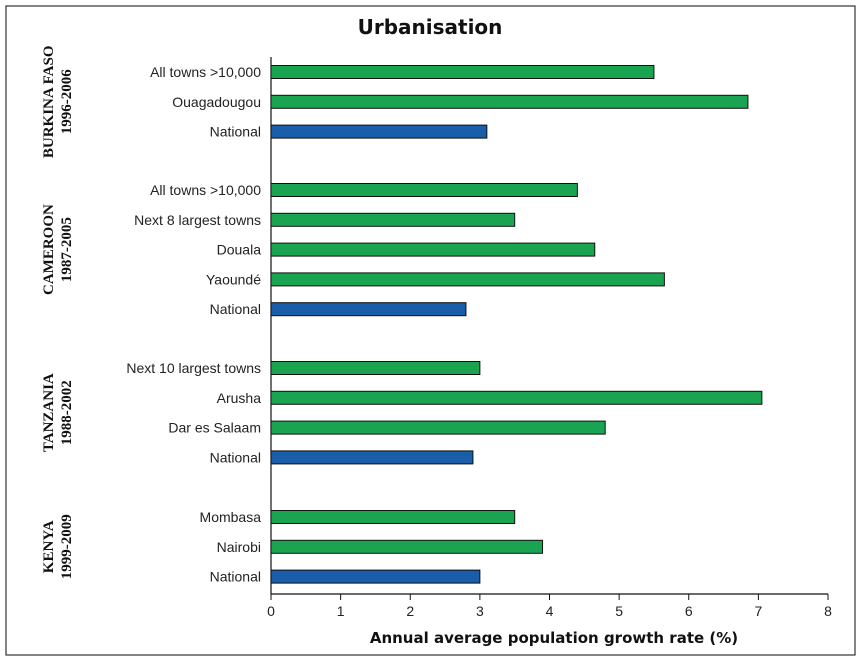 Image resolution: width=861 pixels, height=666 pixels. I want to click on category-label: Next 10 largest towns, so click(193, 368).